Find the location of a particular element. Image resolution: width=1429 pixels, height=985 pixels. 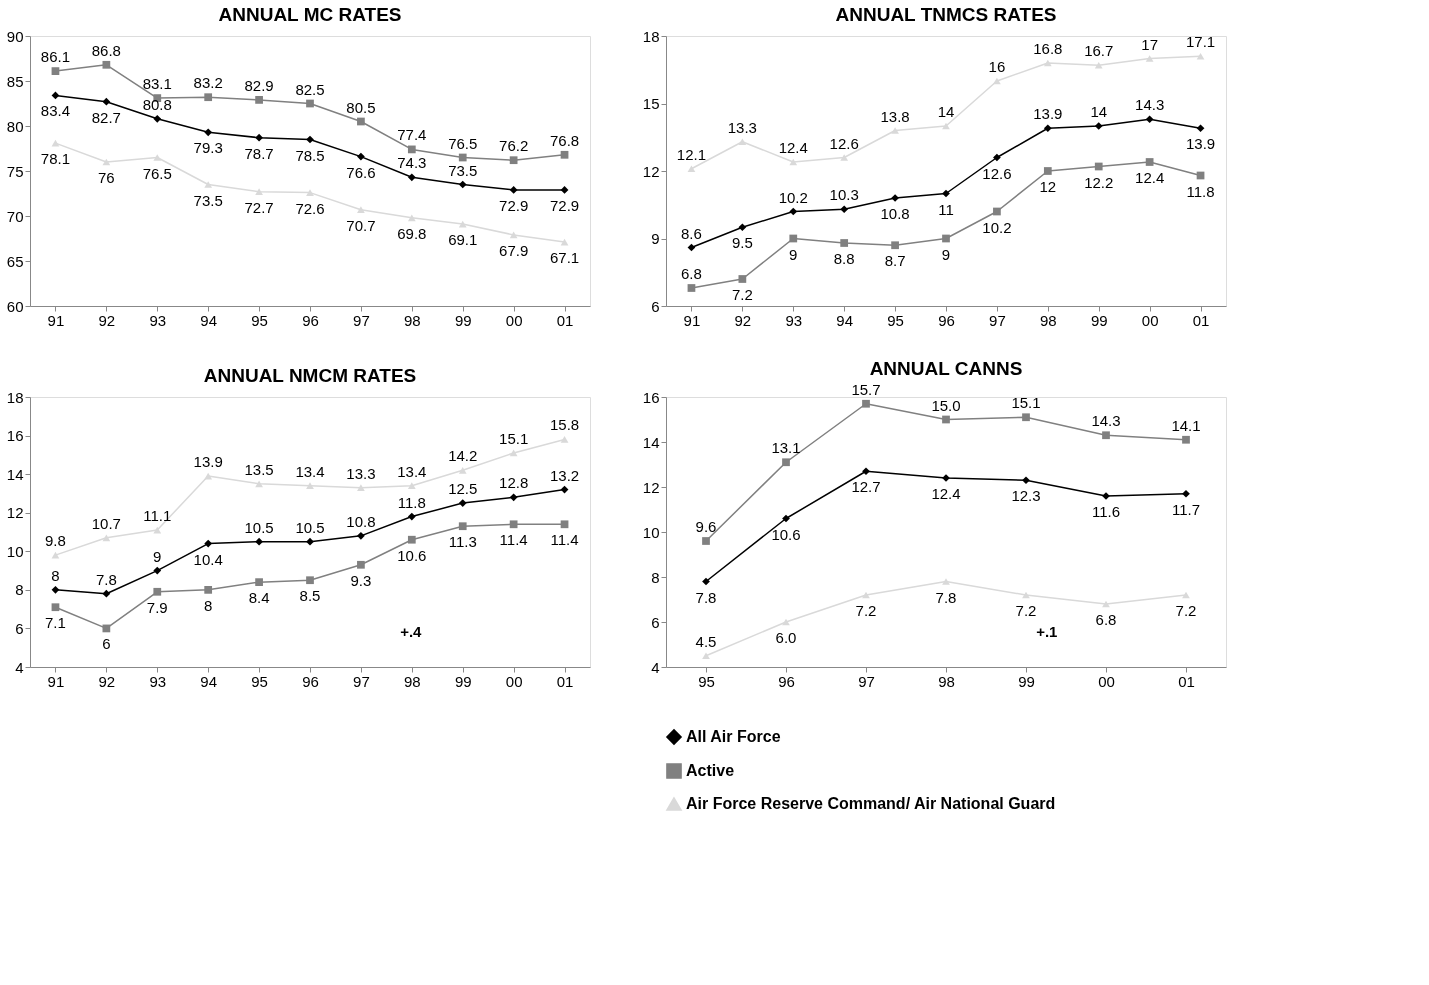

y-tick-label: 18 is located at coordinates (651, 36).